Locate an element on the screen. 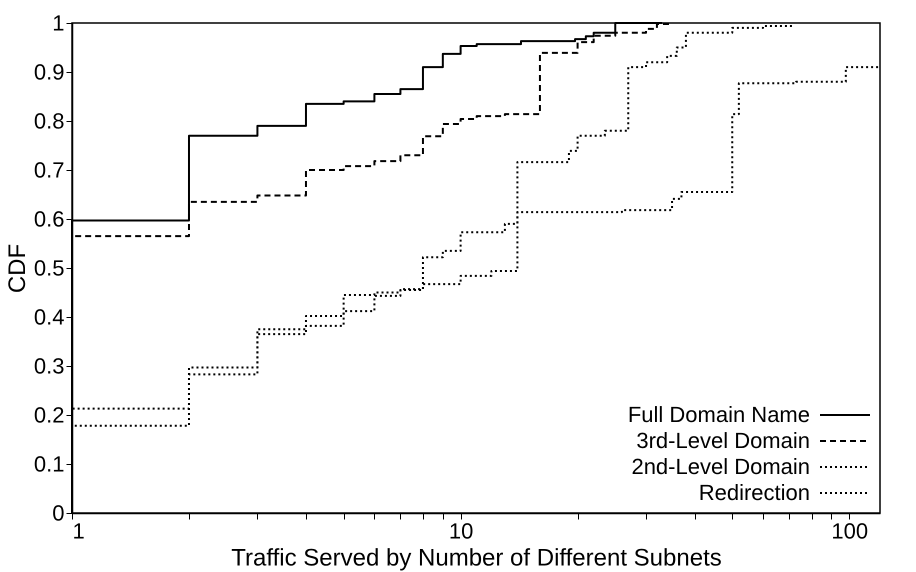 This screenshot has width=916, height=572. legend-label: Full Domain Name is located at coordinates (719, 414).